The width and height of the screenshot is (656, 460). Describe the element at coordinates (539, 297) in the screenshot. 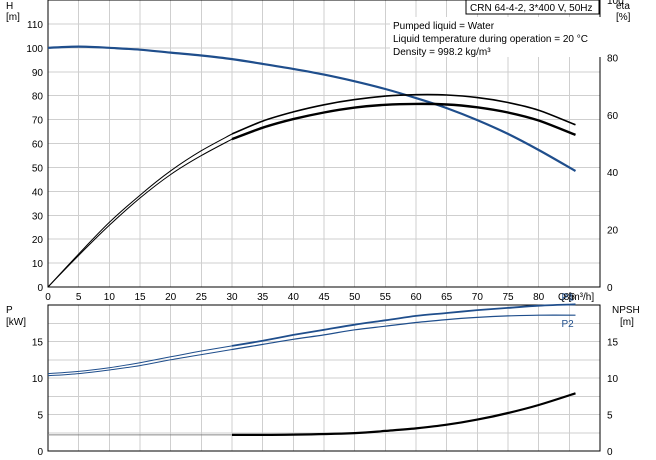

I see `x-tick-label: 80` at that location.